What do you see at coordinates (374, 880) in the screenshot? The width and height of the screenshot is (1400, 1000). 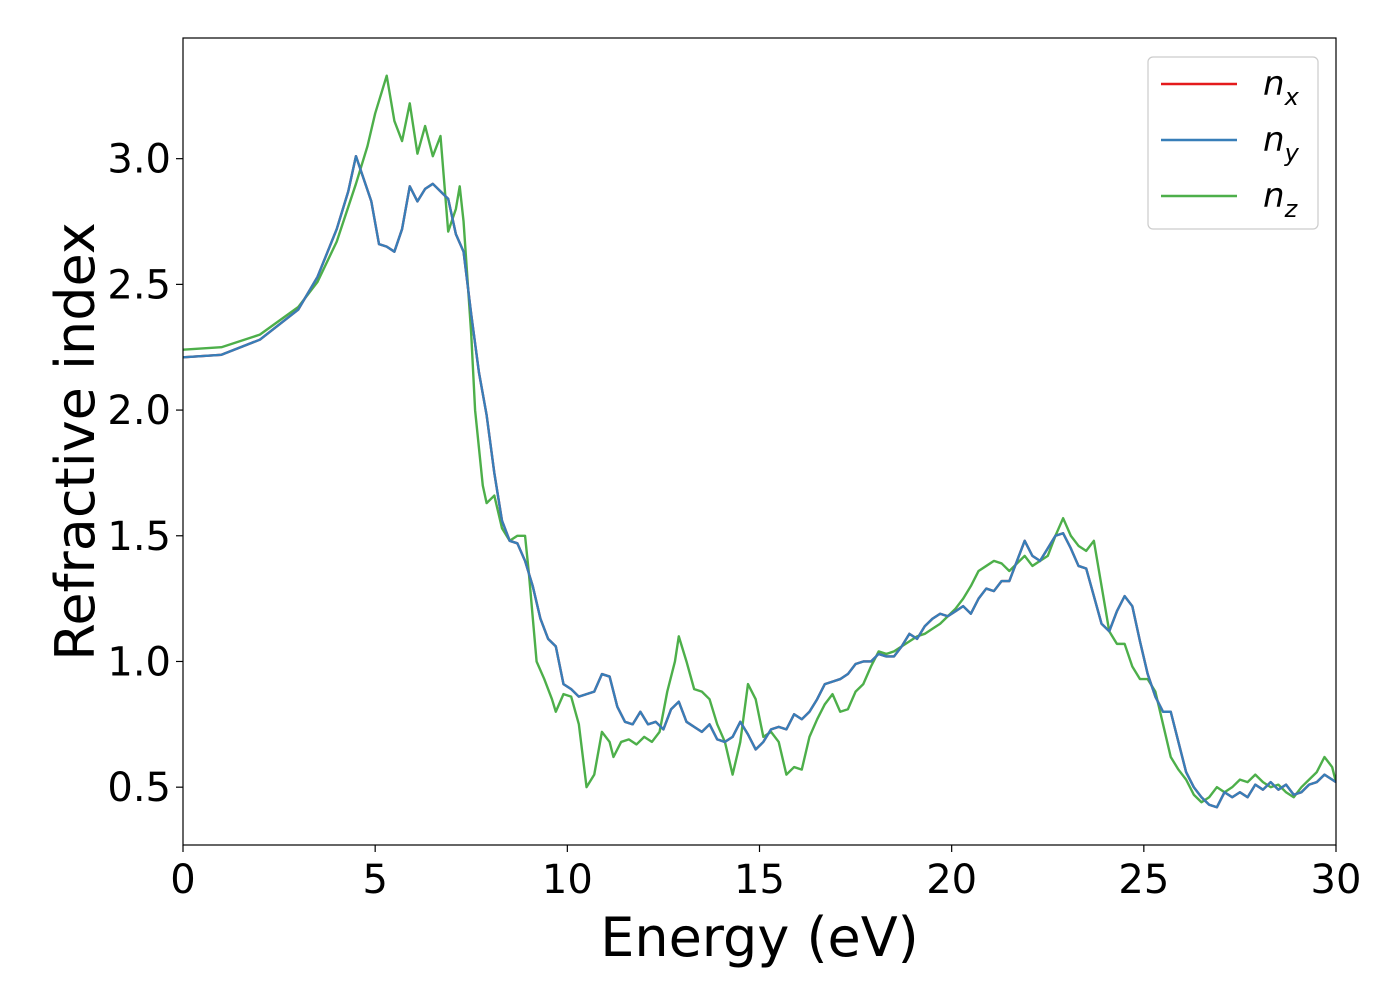 I see `x-tick-label: 5` at bounding box center [374, 880].